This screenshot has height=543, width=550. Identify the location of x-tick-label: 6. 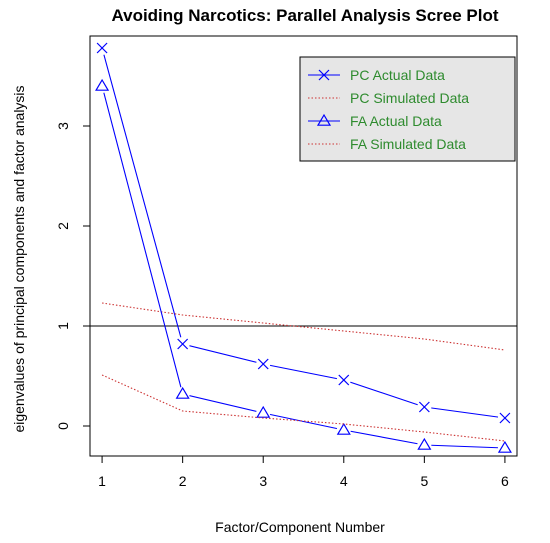
(505, 481).